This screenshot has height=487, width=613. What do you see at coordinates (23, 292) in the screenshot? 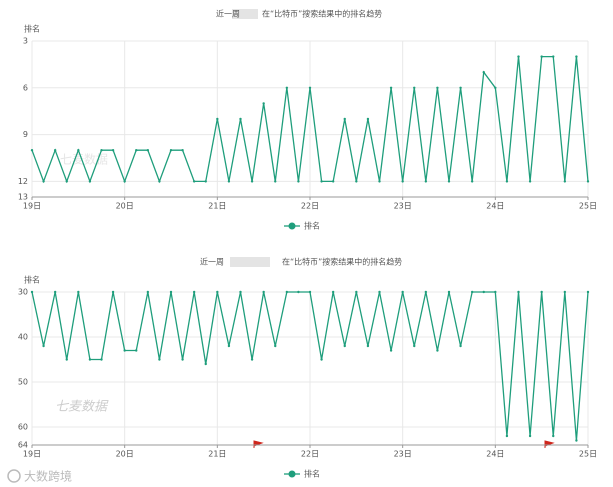
I see `y-tick-label: 30` at bounding box center [23, 292].